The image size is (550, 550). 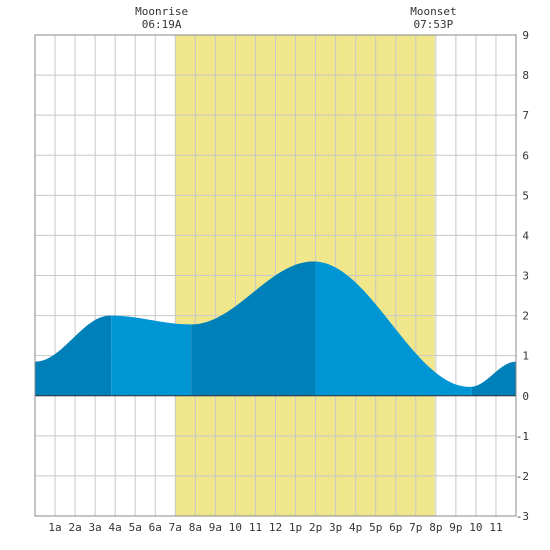 I want to click on x-tick-label: 2p, so click(x=315, y=527).